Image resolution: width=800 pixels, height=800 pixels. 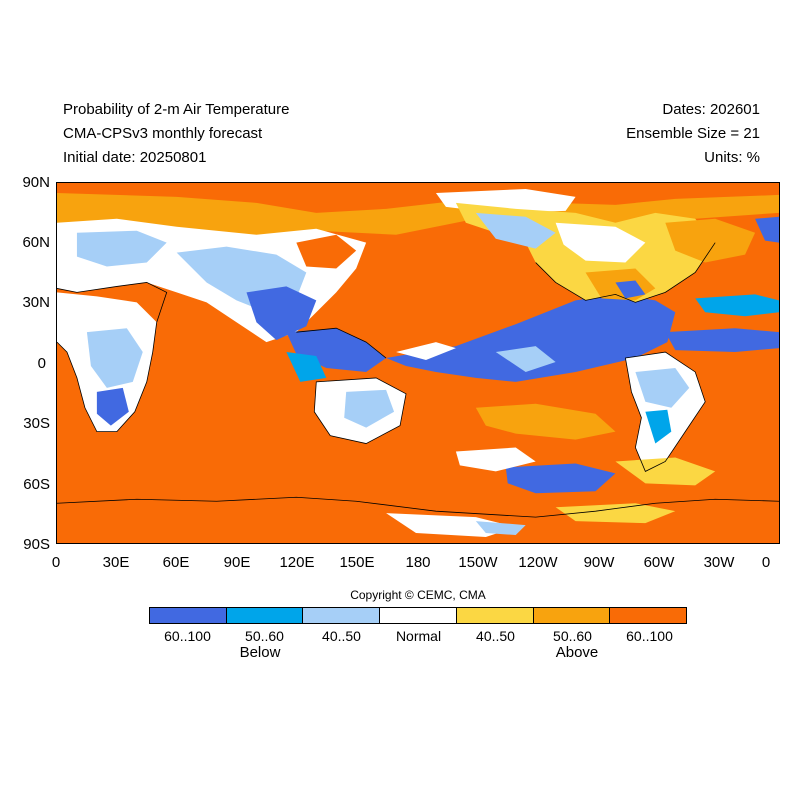 What do you see at coordinates (418, 562) in the screenshot?
I see `lon-label-180: 180` at bounding box center [418, 562].